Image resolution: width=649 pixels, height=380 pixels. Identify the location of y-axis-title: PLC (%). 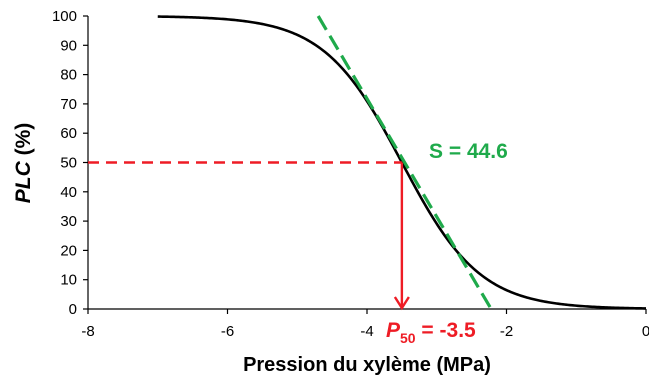
(23, 163).